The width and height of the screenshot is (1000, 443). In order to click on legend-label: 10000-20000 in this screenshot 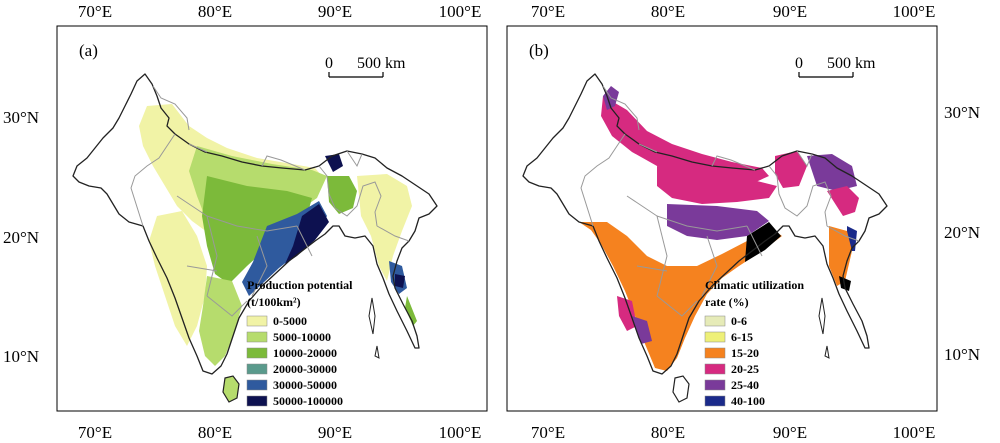, I will do `click(305, 353)`.